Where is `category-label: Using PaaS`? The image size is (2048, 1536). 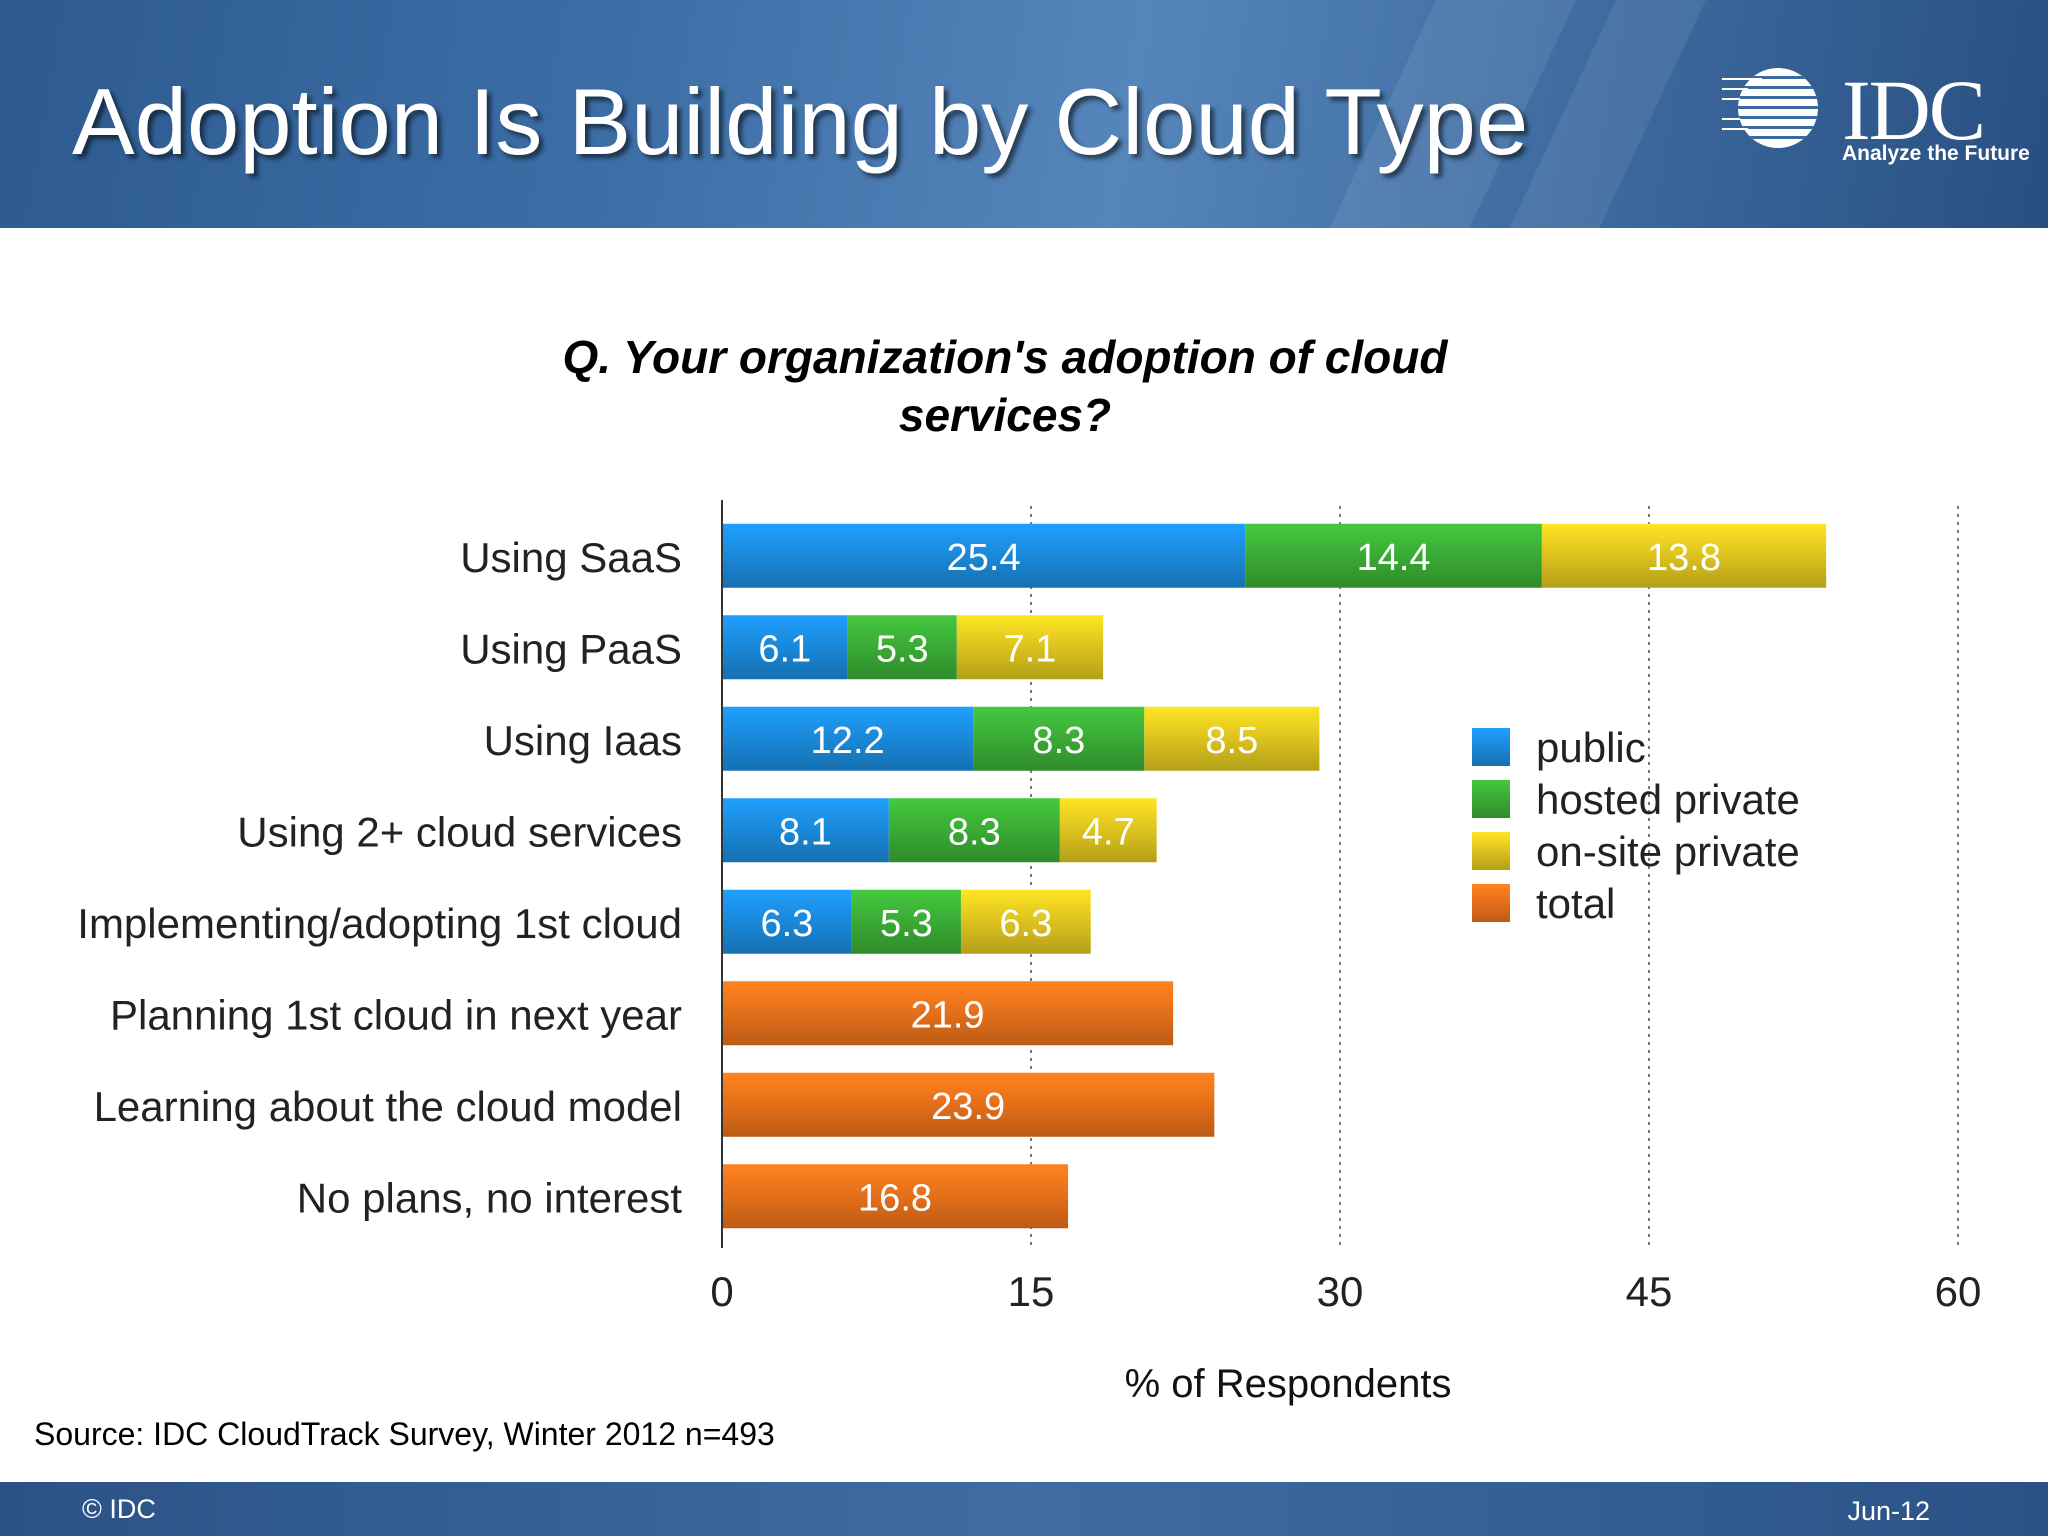
category-label: Using PaaS is located at coordinates (571, 648).